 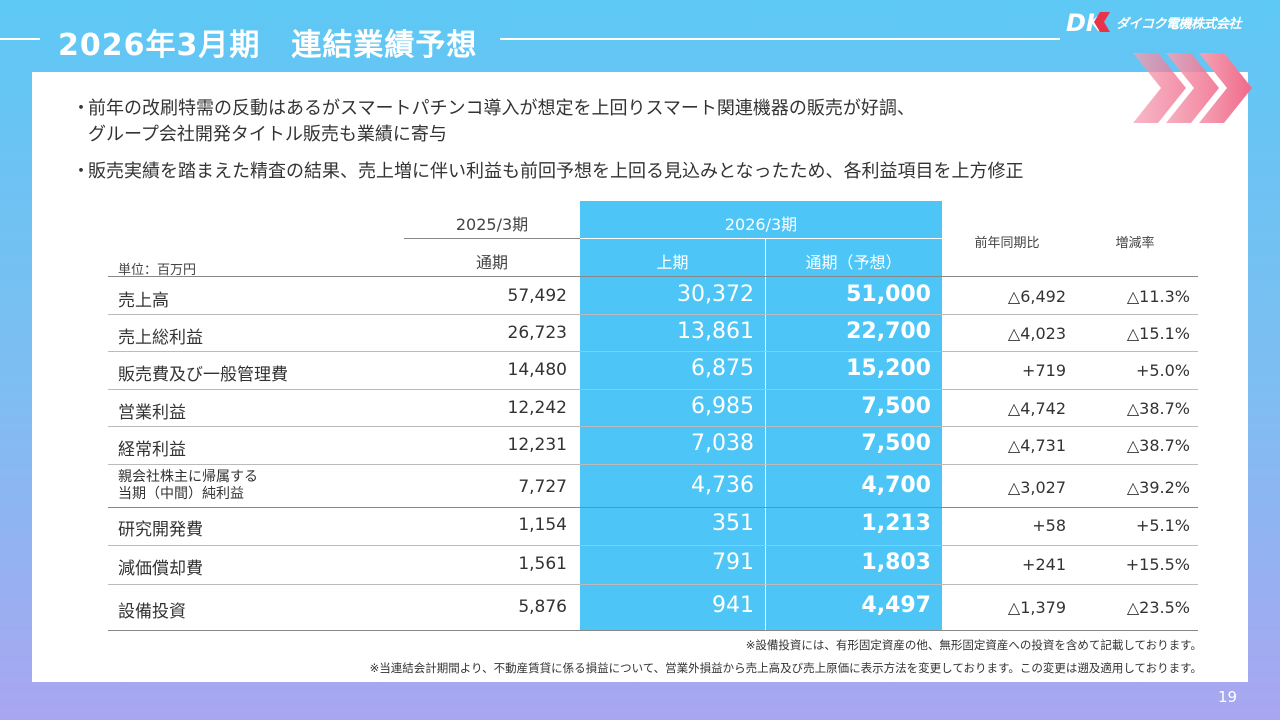 I want to click on cell-yoy: +719, so click(x=1044, y=370).